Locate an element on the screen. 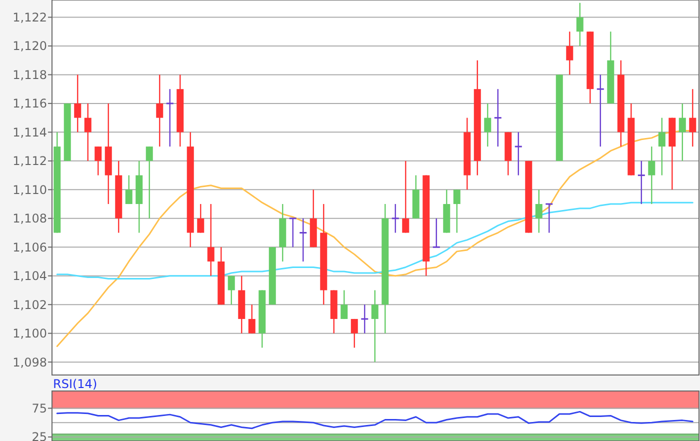  y-tick-label: 1,102 is located at coordinates (29, 305).